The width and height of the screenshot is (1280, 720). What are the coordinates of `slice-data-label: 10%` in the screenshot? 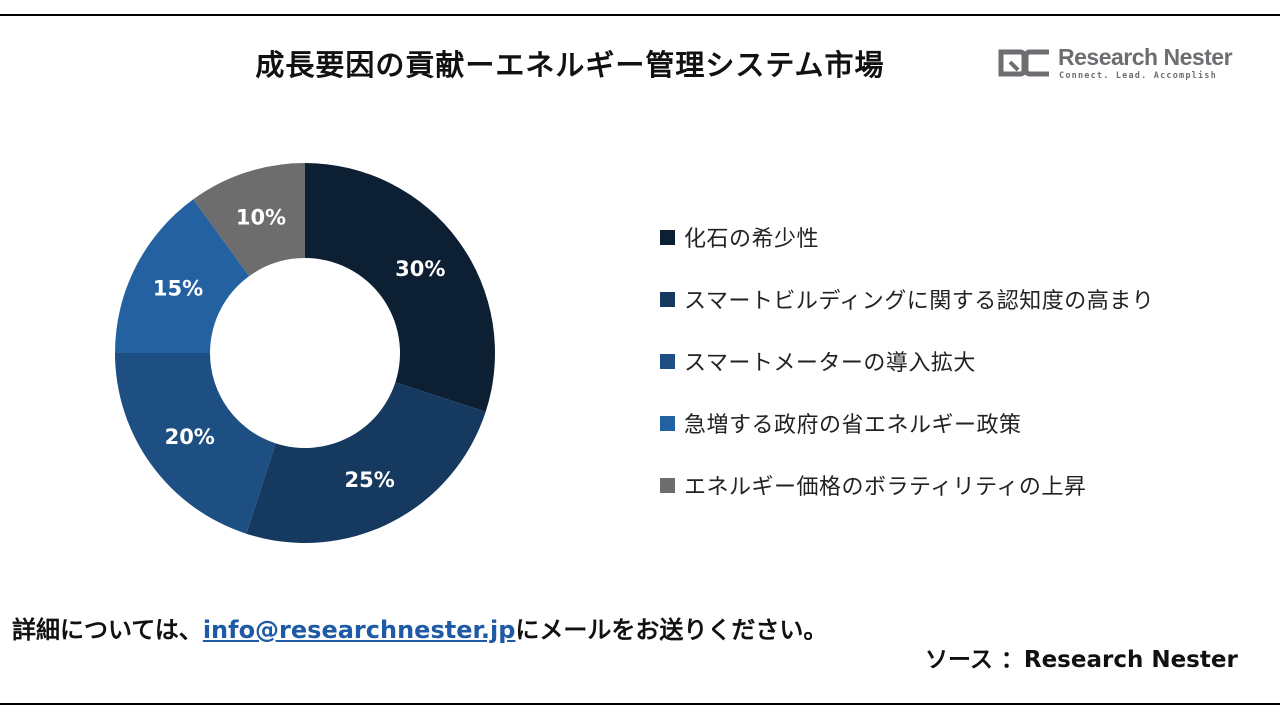 It's located at (261, 217).